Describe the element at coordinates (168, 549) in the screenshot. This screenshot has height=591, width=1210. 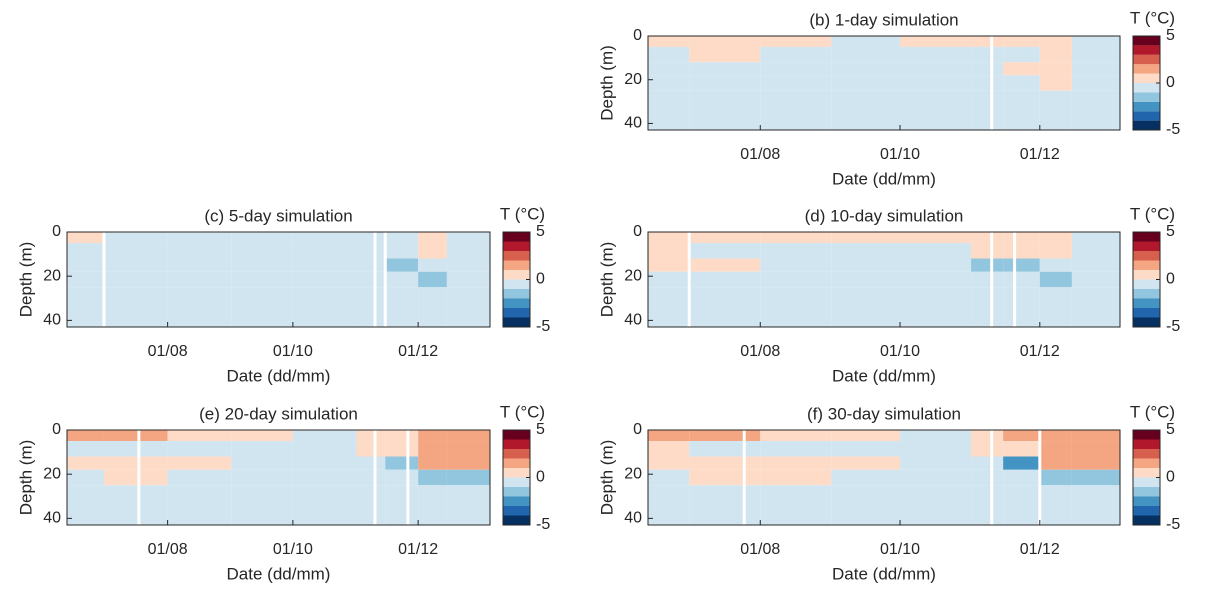
I see `x-tick-label: 01/08` at that location.